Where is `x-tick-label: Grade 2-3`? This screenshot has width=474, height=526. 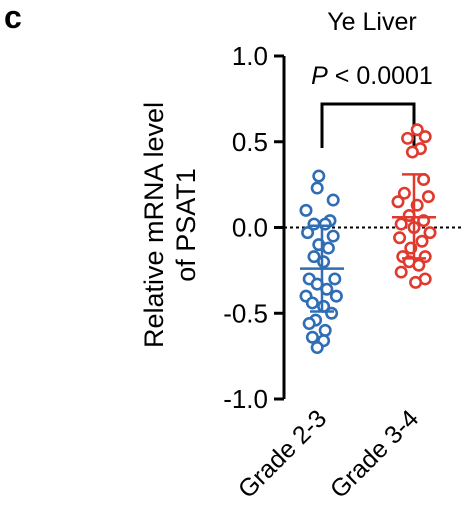 x-tick-label: Grade 2-3 is located at coordinates (282, 453).